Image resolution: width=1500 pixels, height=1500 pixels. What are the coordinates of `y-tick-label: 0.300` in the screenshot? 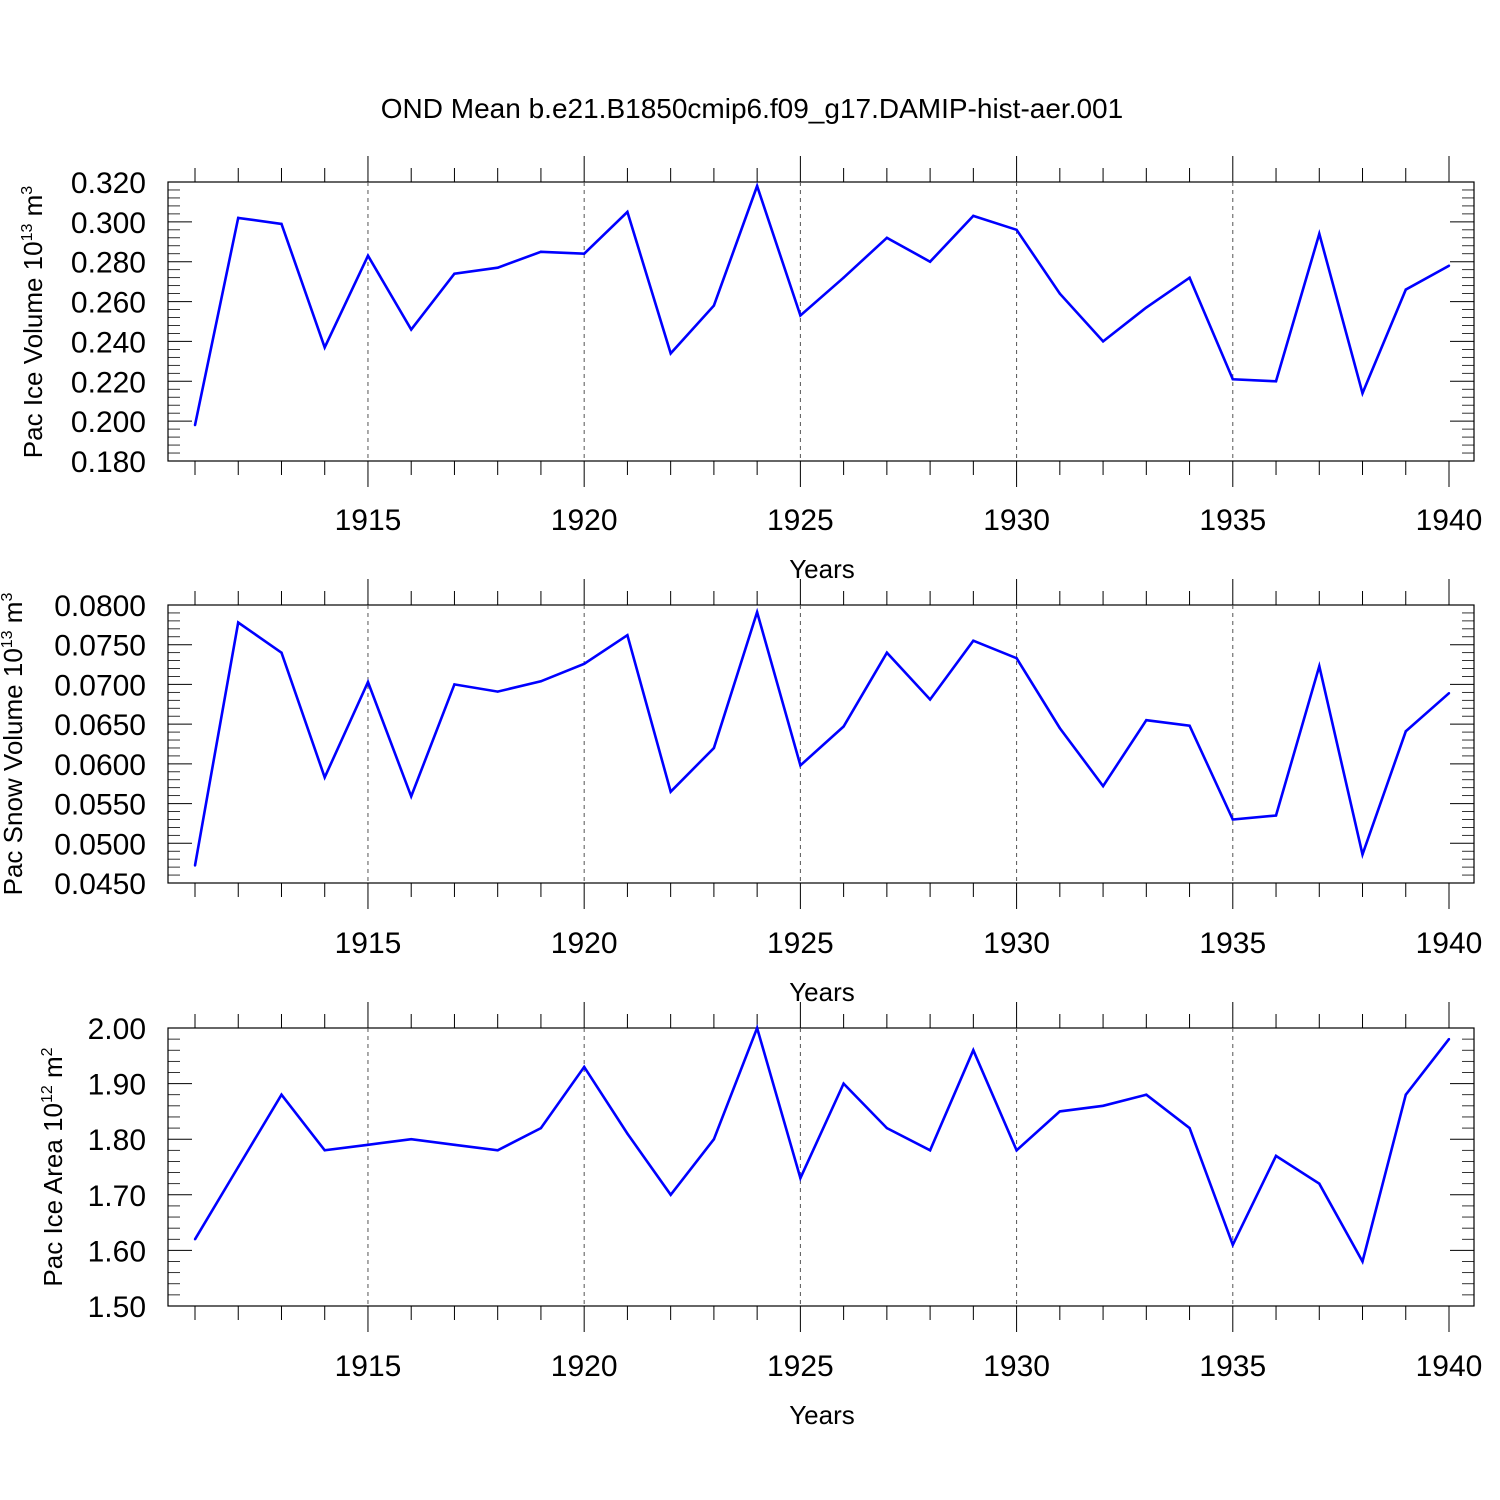 It's located at (108, 223).